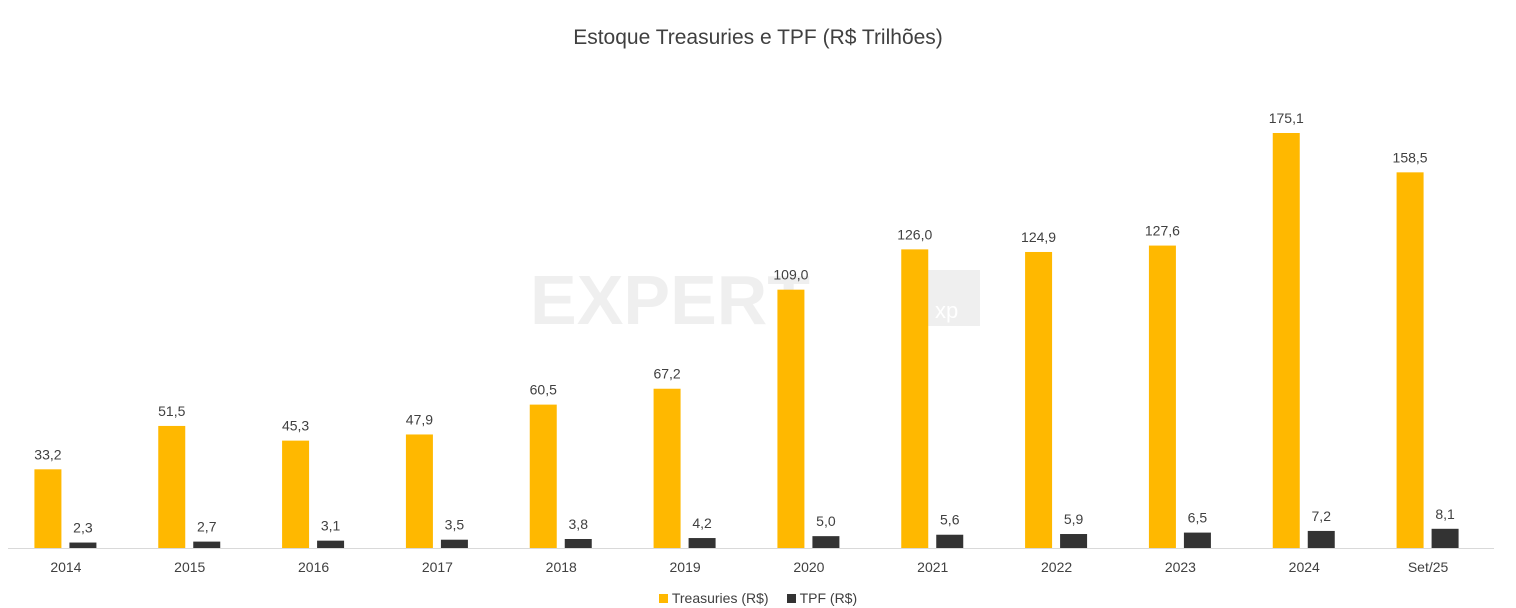  Describe the element at coordinates (790, 275) in the screenshot. I see `data-label-treasuries-2020: 109,0` at that location.